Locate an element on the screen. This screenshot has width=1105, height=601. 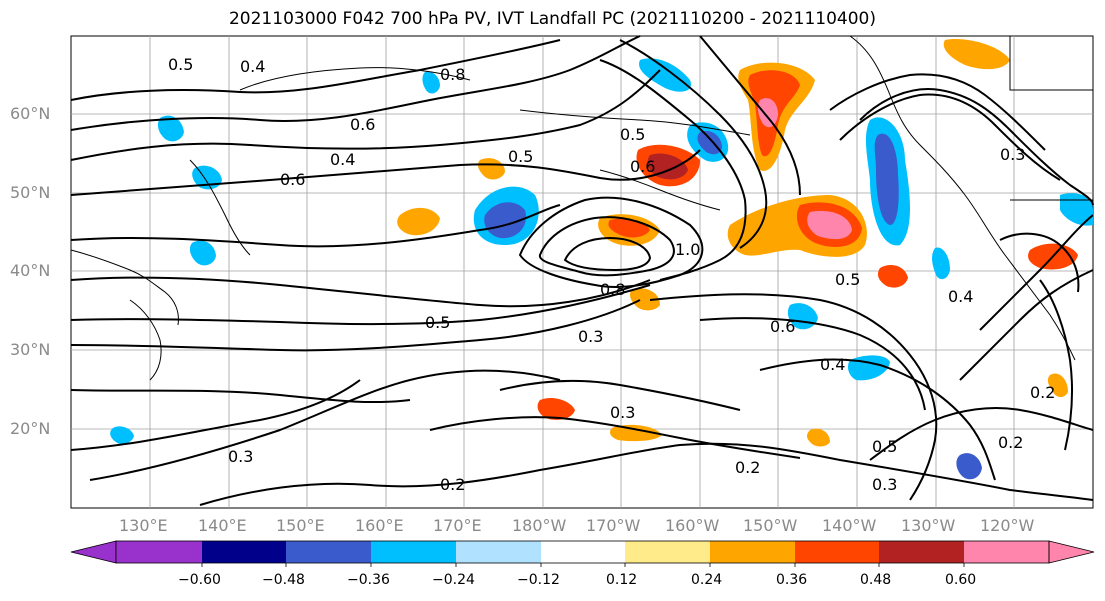
colorbar-tick-label: −0.60 is located at coordinates (199, 580).